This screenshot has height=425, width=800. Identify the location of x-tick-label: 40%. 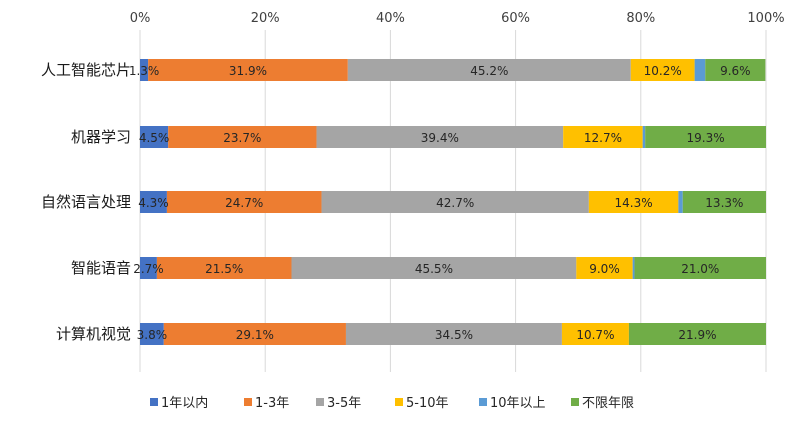
(390, 18).